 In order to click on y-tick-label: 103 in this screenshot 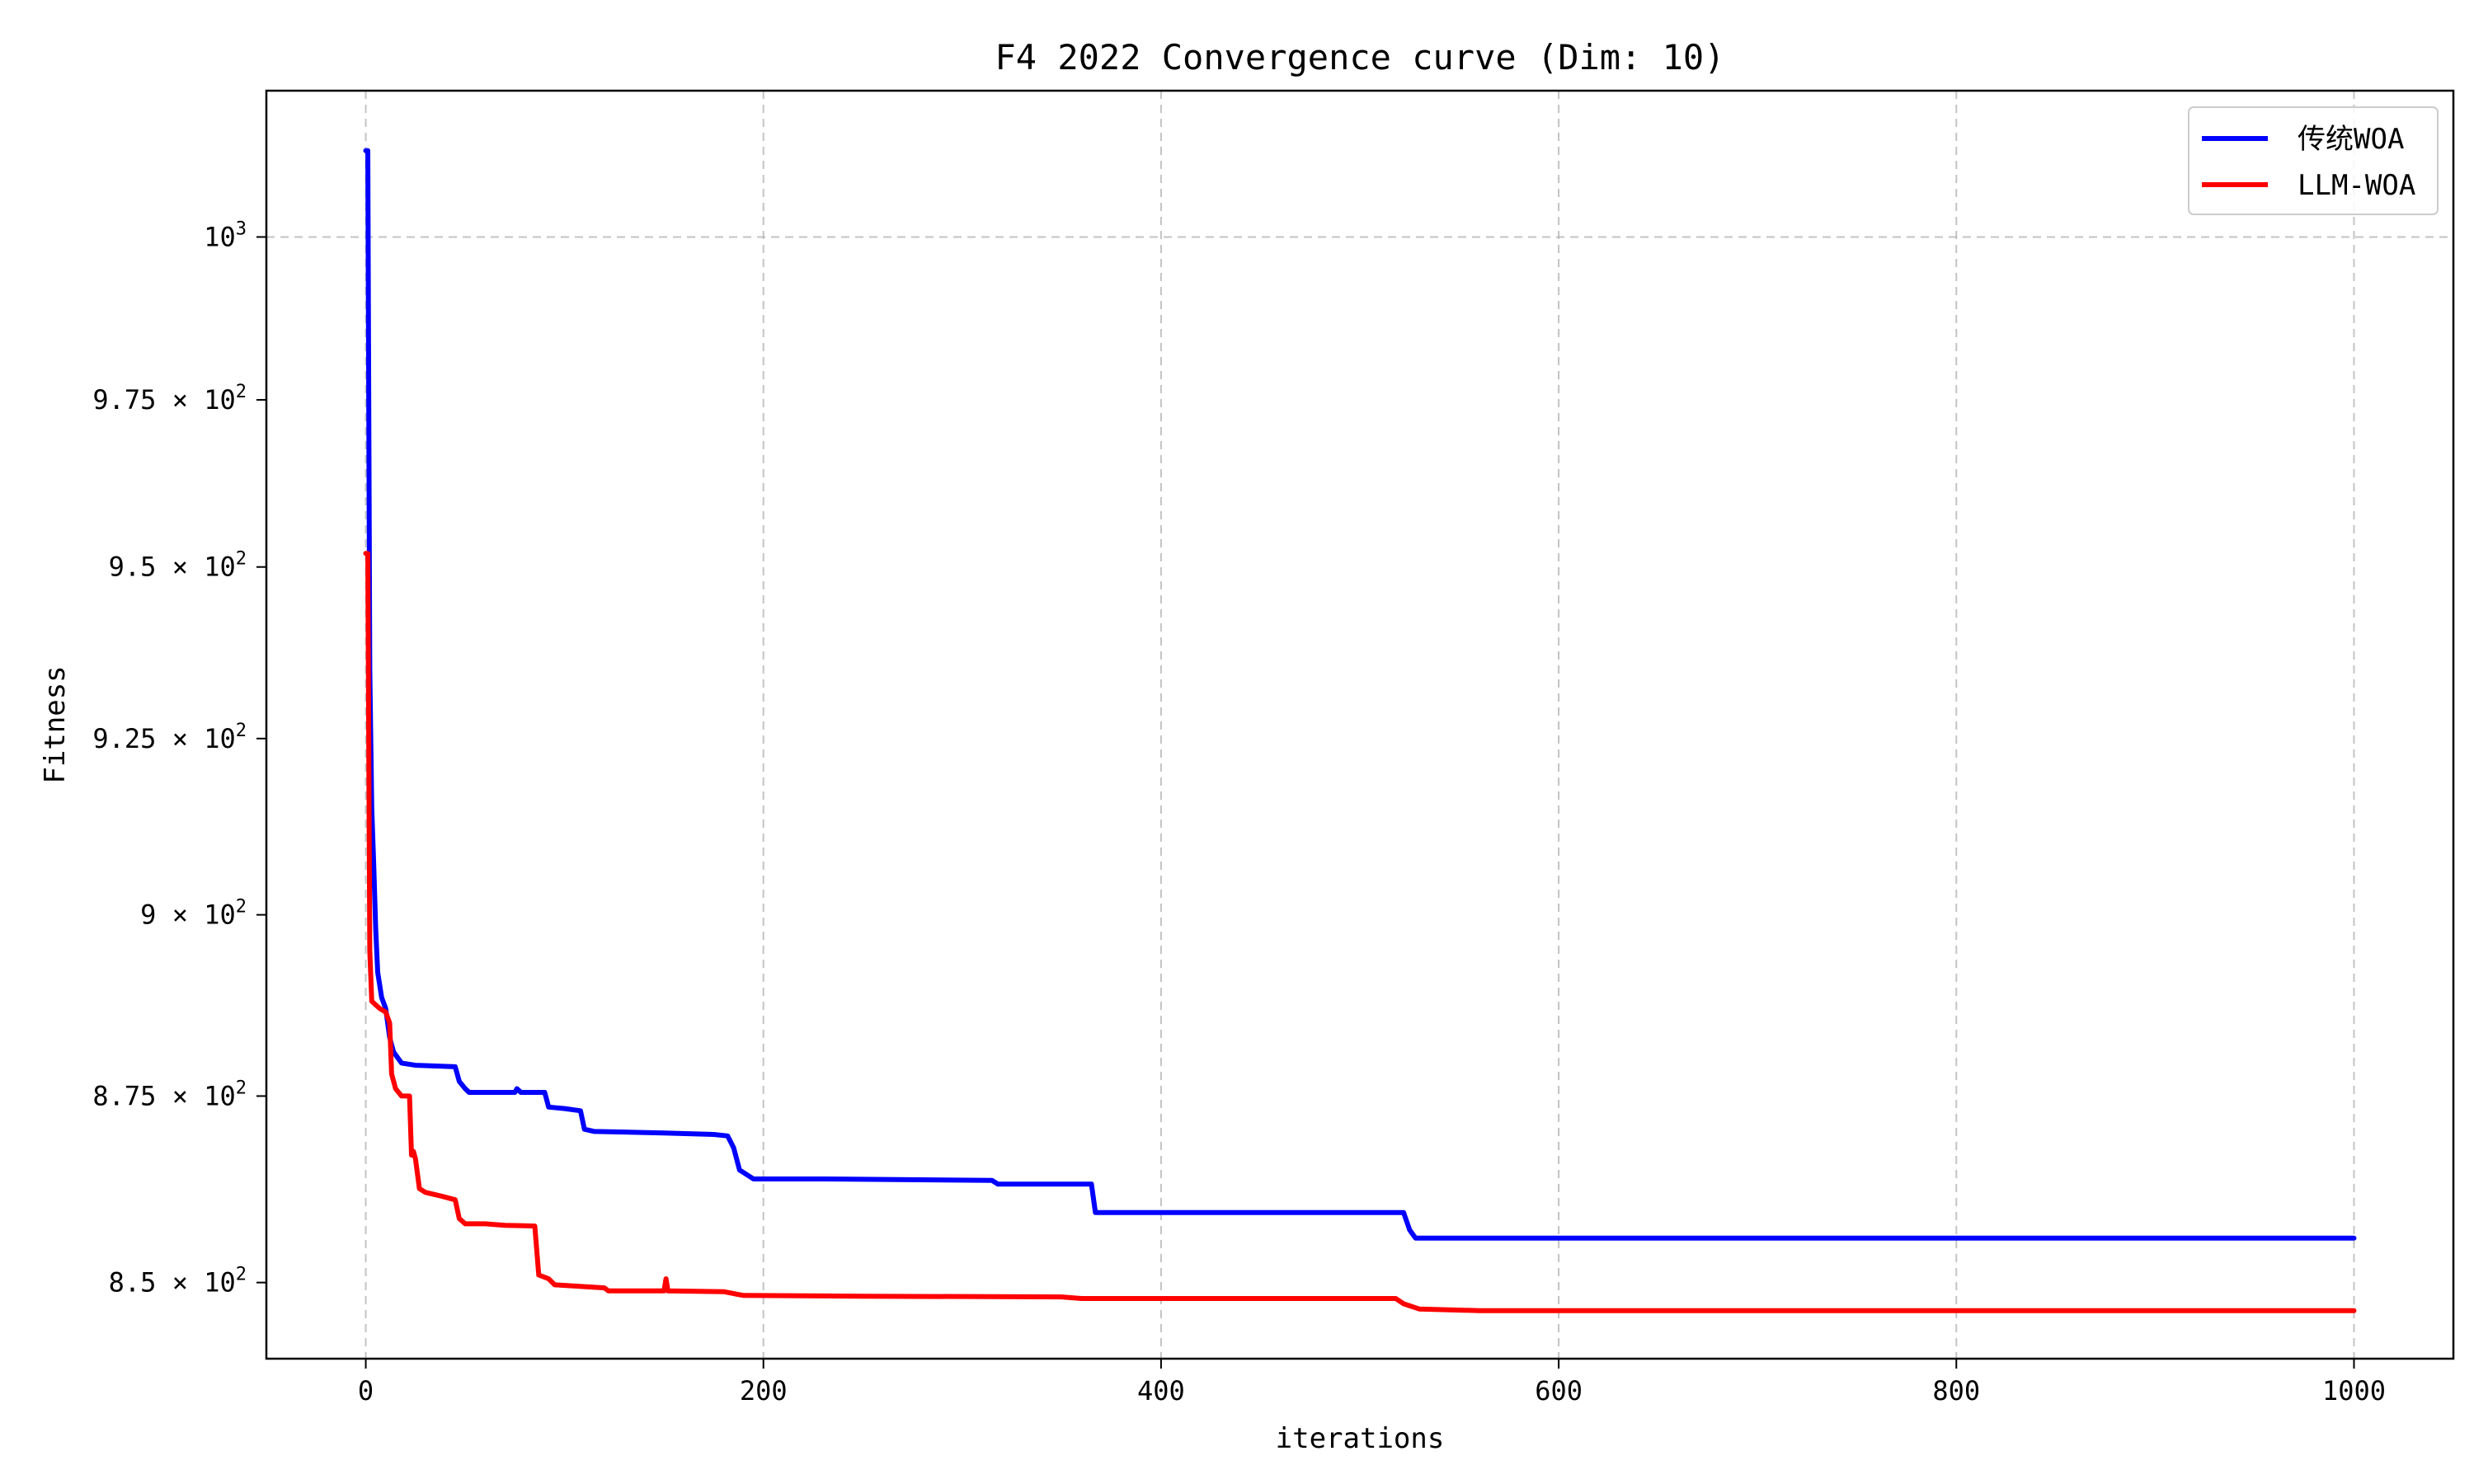, I will do `click(225, 235)`.